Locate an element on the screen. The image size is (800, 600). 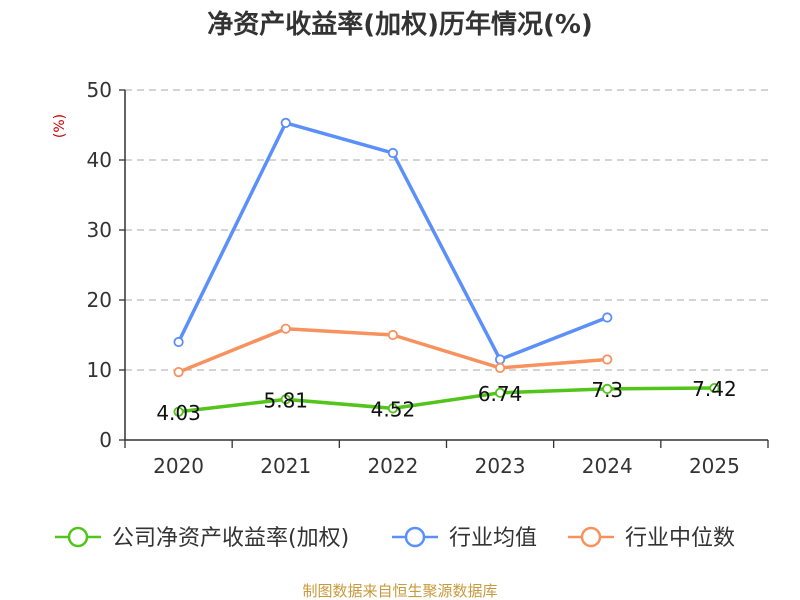
data-label: 7.3 is located at coordinates (607, 390).